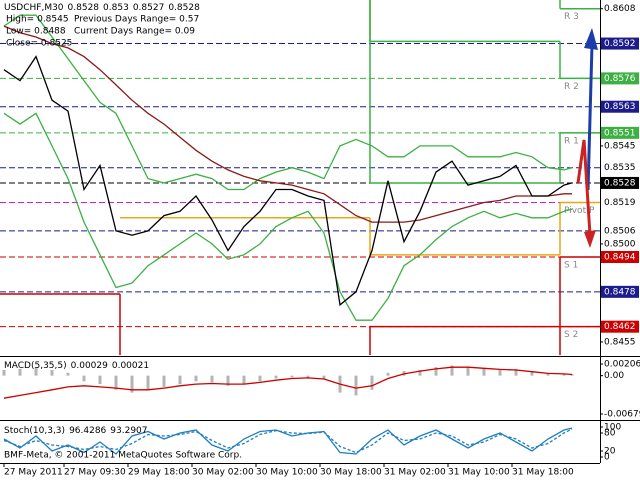 This screenshot has width=640, height=480. What do you see at coordinates (620, 342) in the screenshot?
I see `y-tick-label: 0.8455` at bounding box center [620, 342].